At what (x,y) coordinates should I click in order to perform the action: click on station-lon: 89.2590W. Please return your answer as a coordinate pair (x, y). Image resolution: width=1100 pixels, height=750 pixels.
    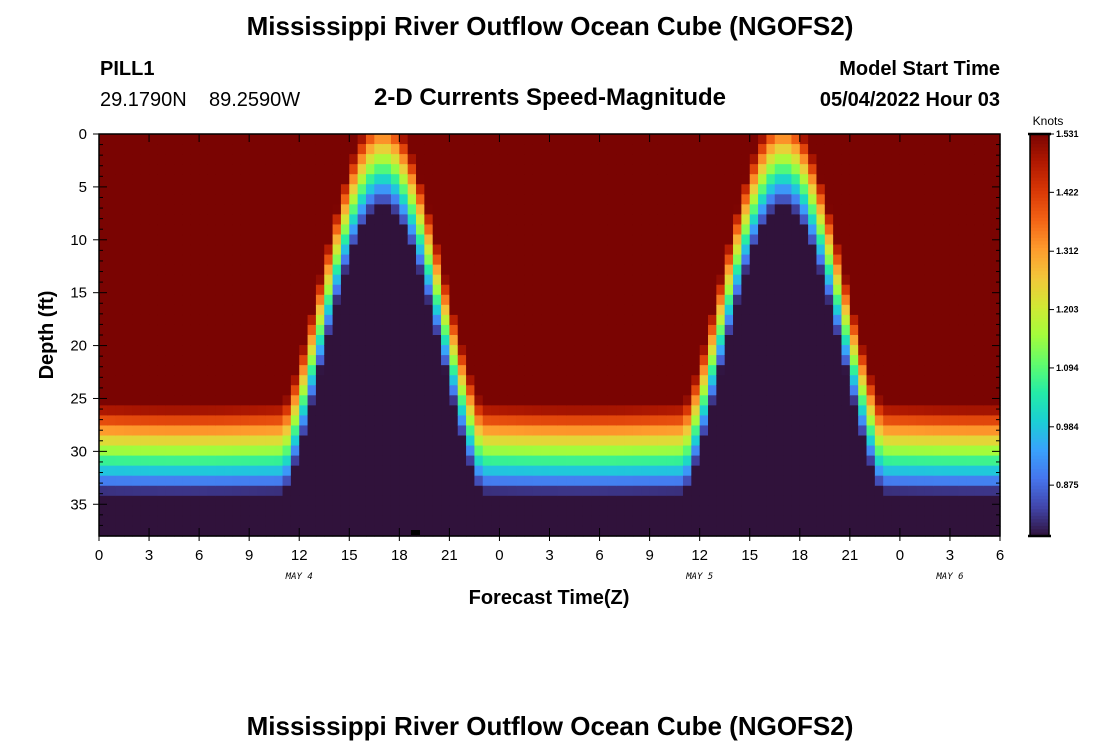
    Looking at the image, I should click on (254, 100).